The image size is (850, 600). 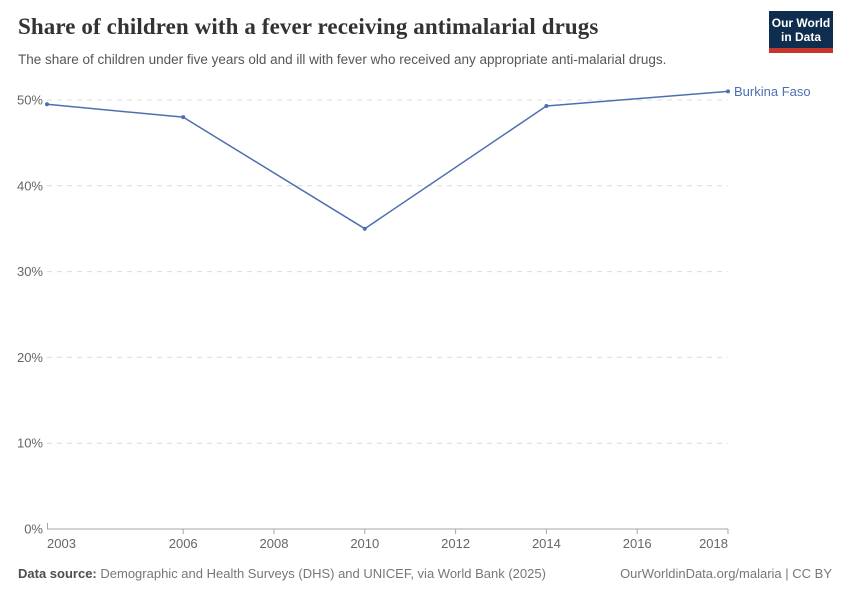 I want to click on data-source-label: Data source:, so click(x=57, y=573).